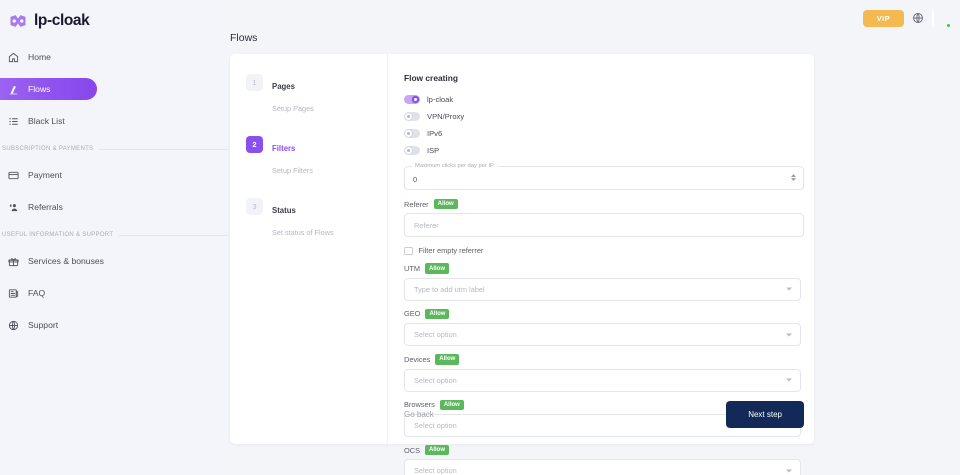 The height and width of the screenshot is (475, 960). I want to click on filter-empty-referrer-label: Filter empty referrer, so click(451, 251).